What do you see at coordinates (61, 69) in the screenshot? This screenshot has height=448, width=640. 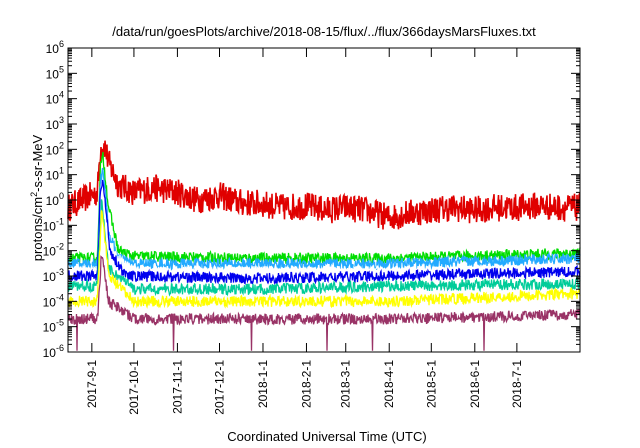 I see `y-tick-exp: 5` at bounding box center [61, 69].